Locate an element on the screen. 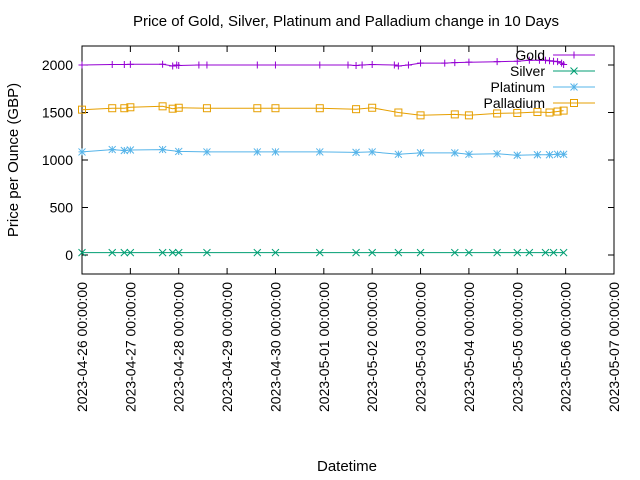  platinum-line is located at coordinates (322, 152).